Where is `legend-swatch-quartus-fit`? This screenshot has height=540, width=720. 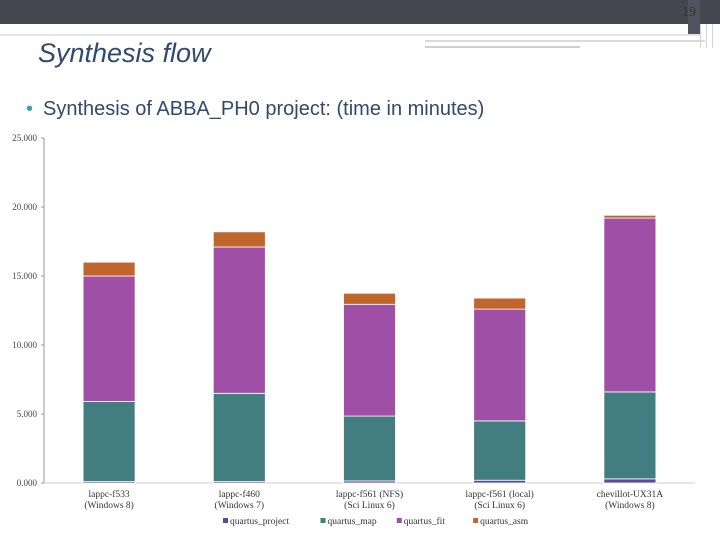 legend-swatch-quartus-fit is located at coordinates (399, 520).